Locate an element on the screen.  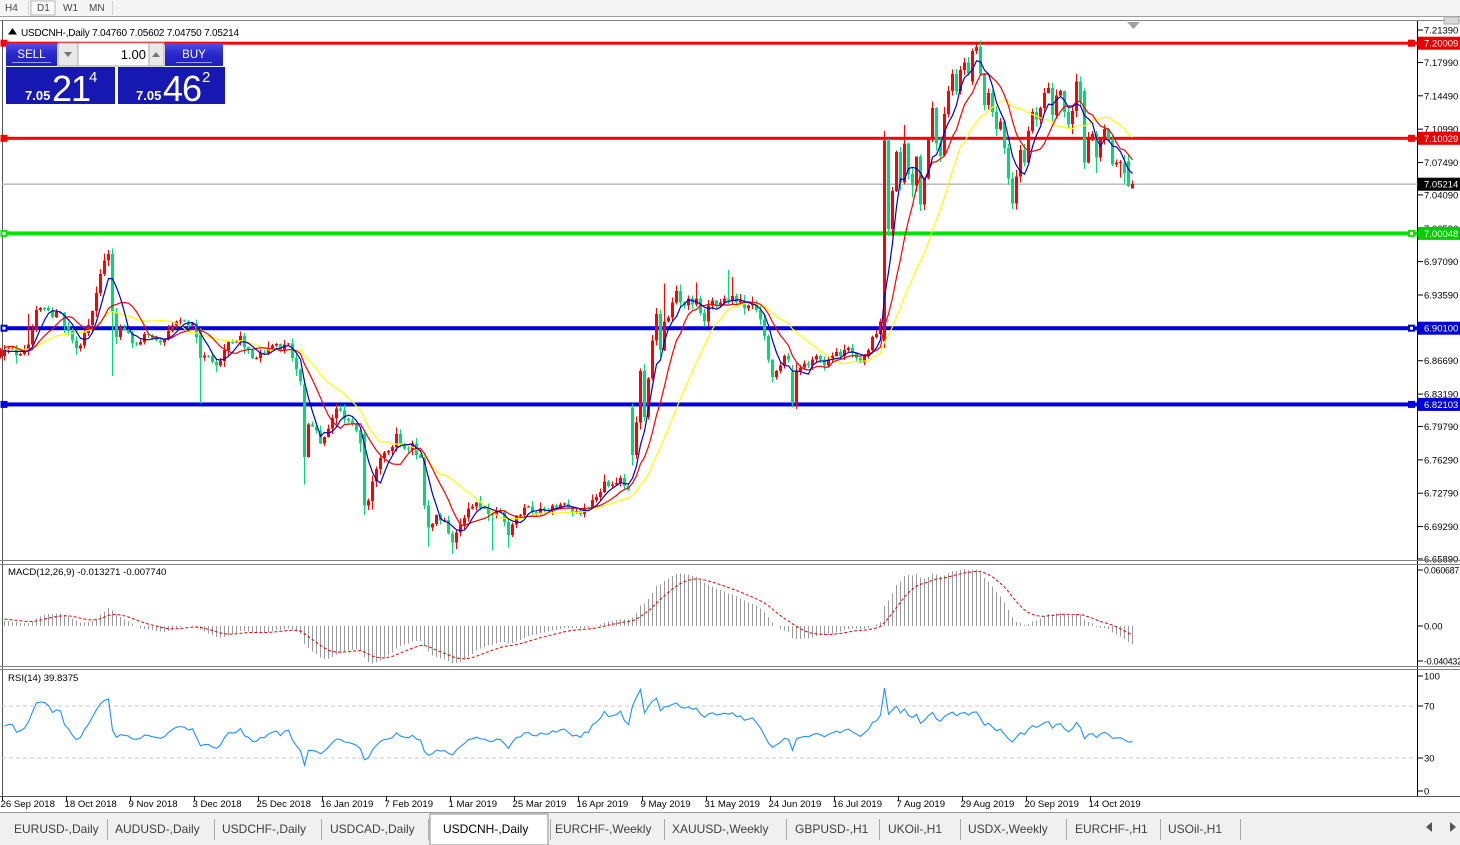
svg-text: 2 is located at coordinates (206, 77).